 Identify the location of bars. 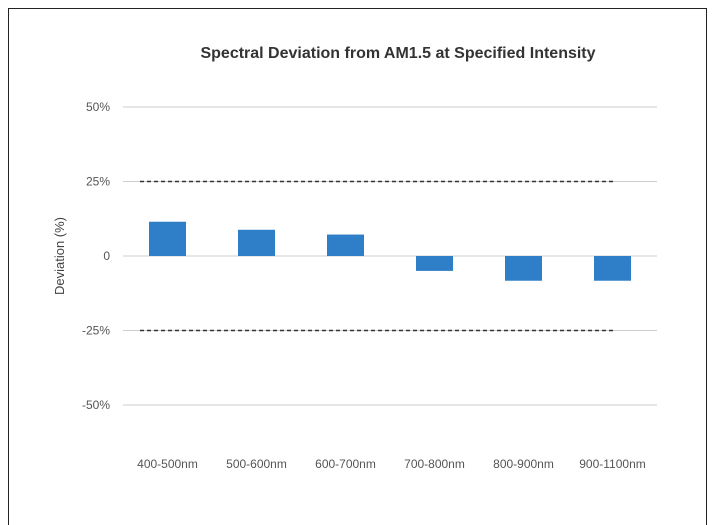
(390, 251).